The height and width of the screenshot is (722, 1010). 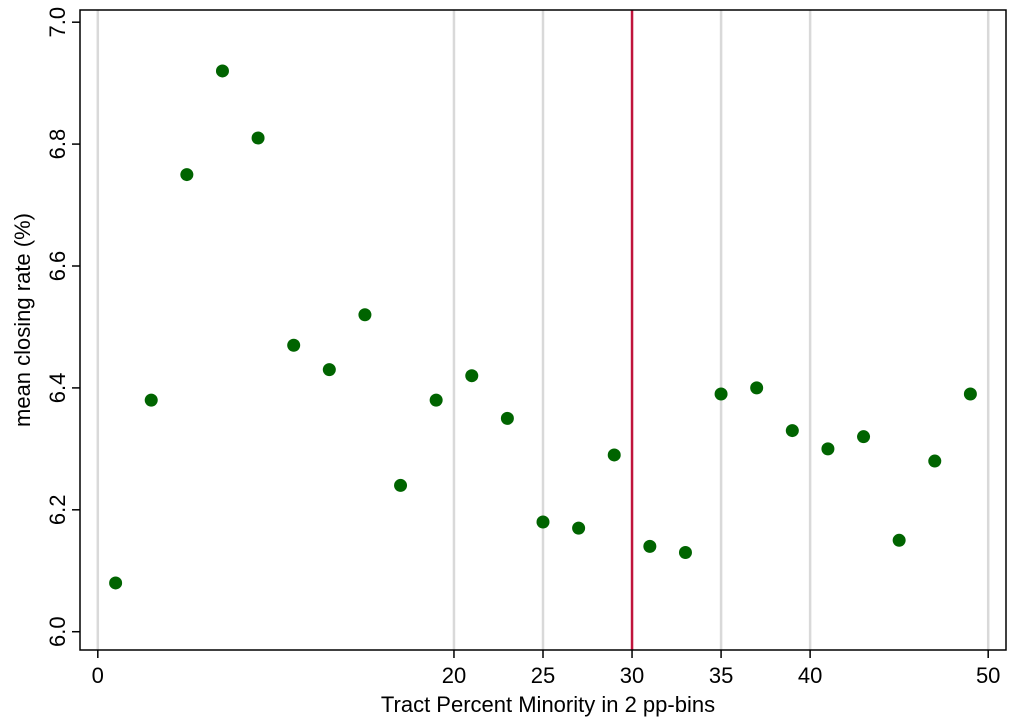 I want to click on x-axis-ticks: 0 20 25 30 35 40 50, so click(x=546, y=669).